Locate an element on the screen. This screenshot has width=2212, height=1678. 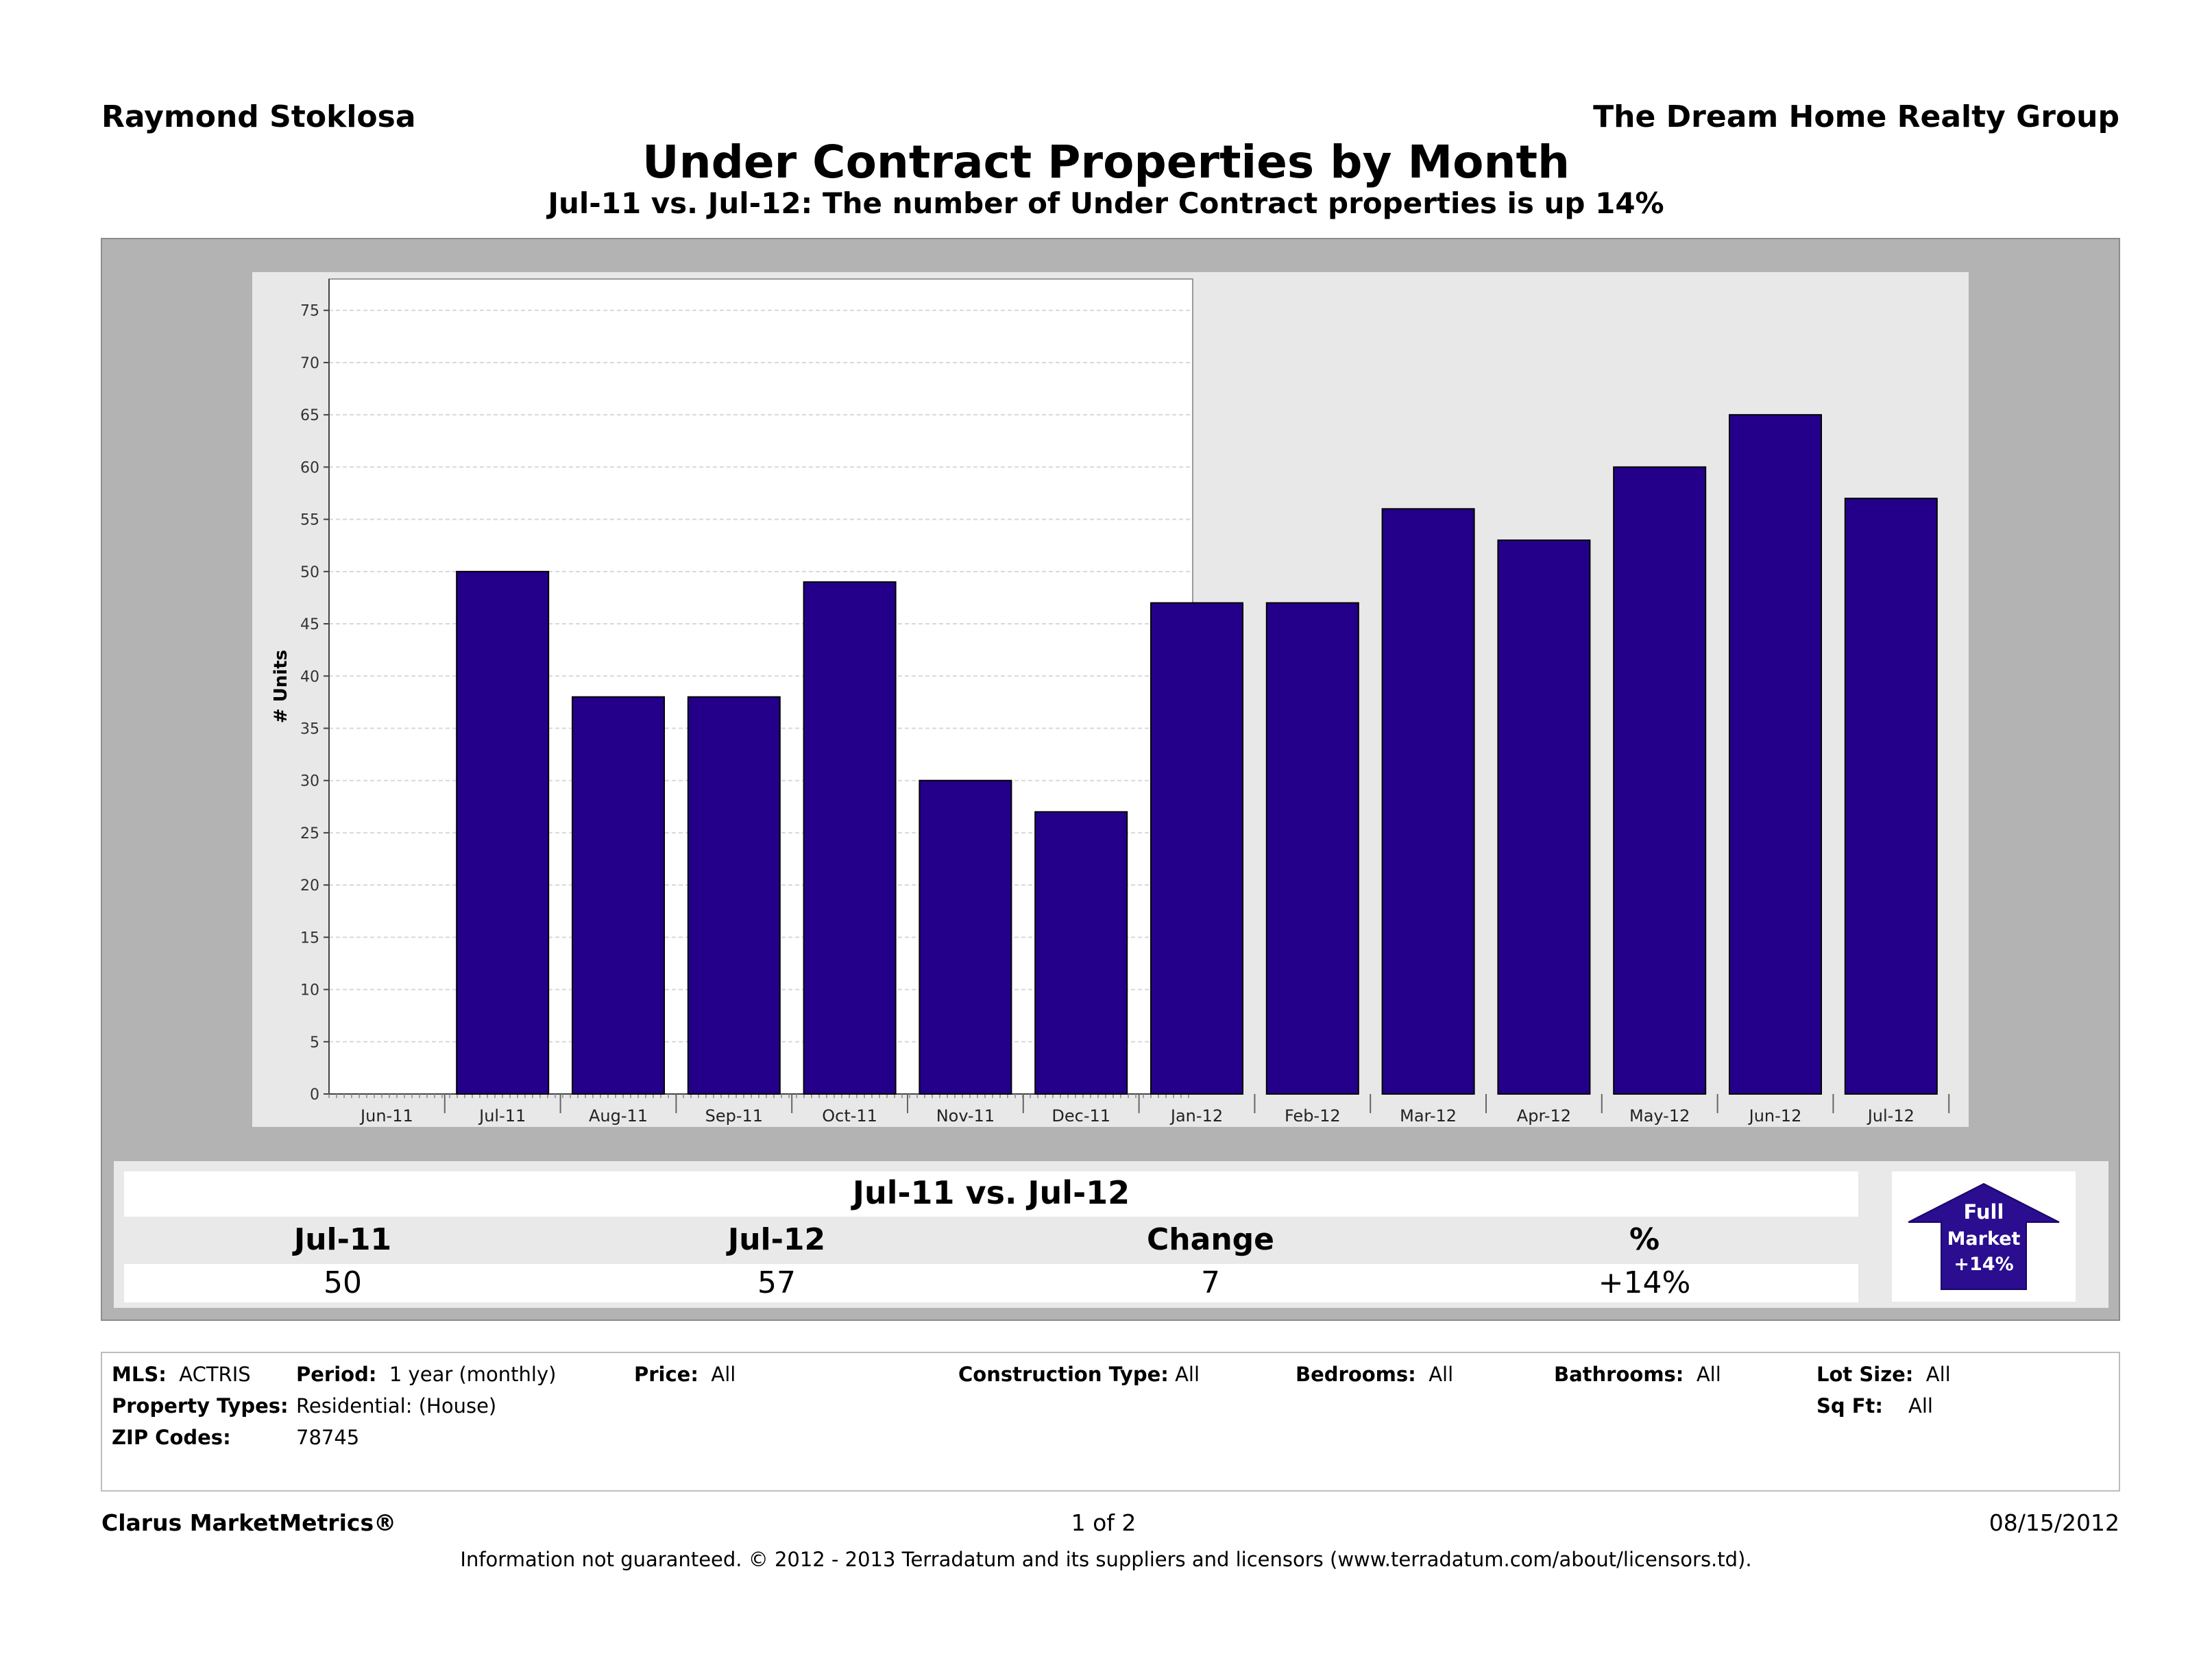
criteria-box is located at coordinates (1111, 1422).